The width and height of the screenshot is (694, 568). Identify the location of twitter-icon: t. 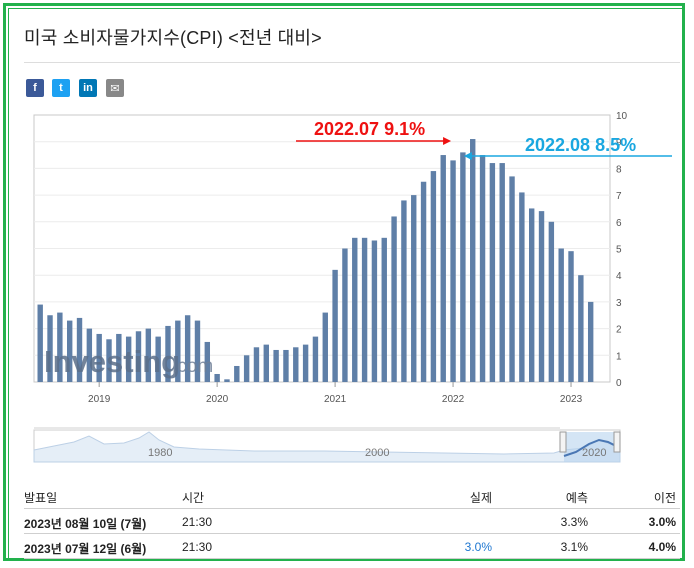
(61, 88).